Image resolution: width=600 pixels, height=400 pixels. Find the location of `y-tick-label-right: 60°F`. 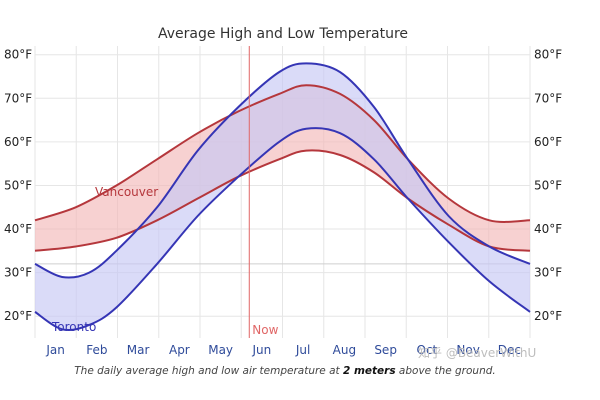

y-tick-label-right: 60°F is located at coordinates (548, 142).